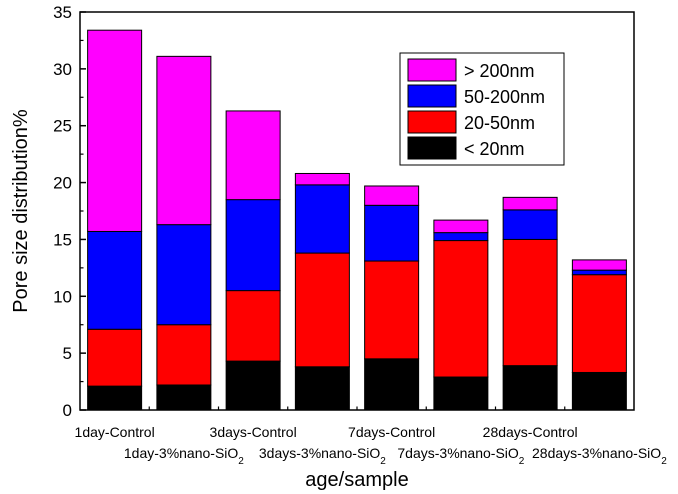  I want to click on y-tick-label: 25, so click(62, 126).